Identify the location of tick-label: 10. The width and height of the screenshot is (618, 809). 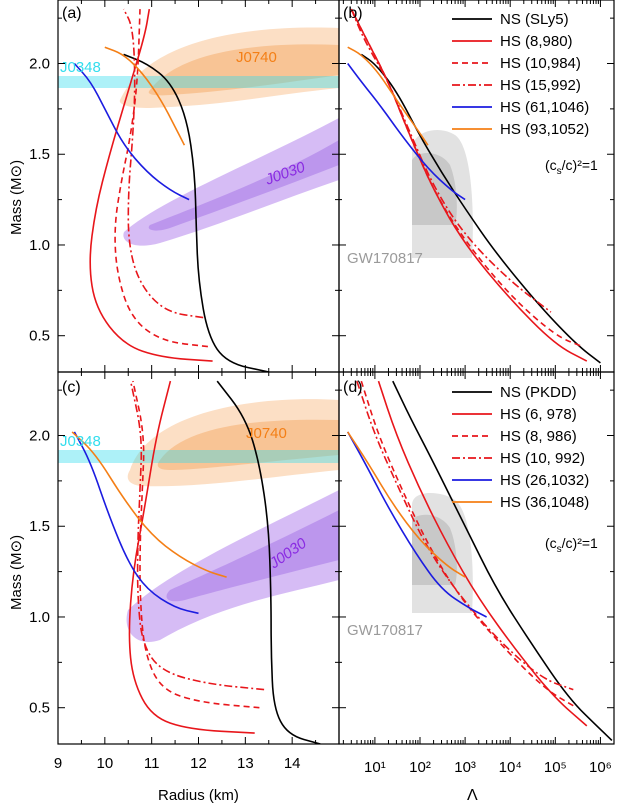
(104, 763).